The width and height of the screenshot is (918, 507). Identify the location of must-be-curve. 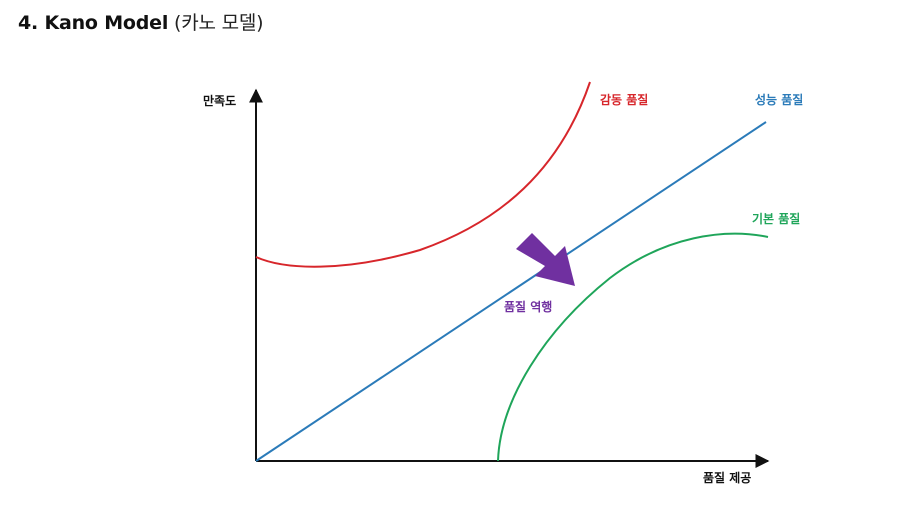
(633, 347).